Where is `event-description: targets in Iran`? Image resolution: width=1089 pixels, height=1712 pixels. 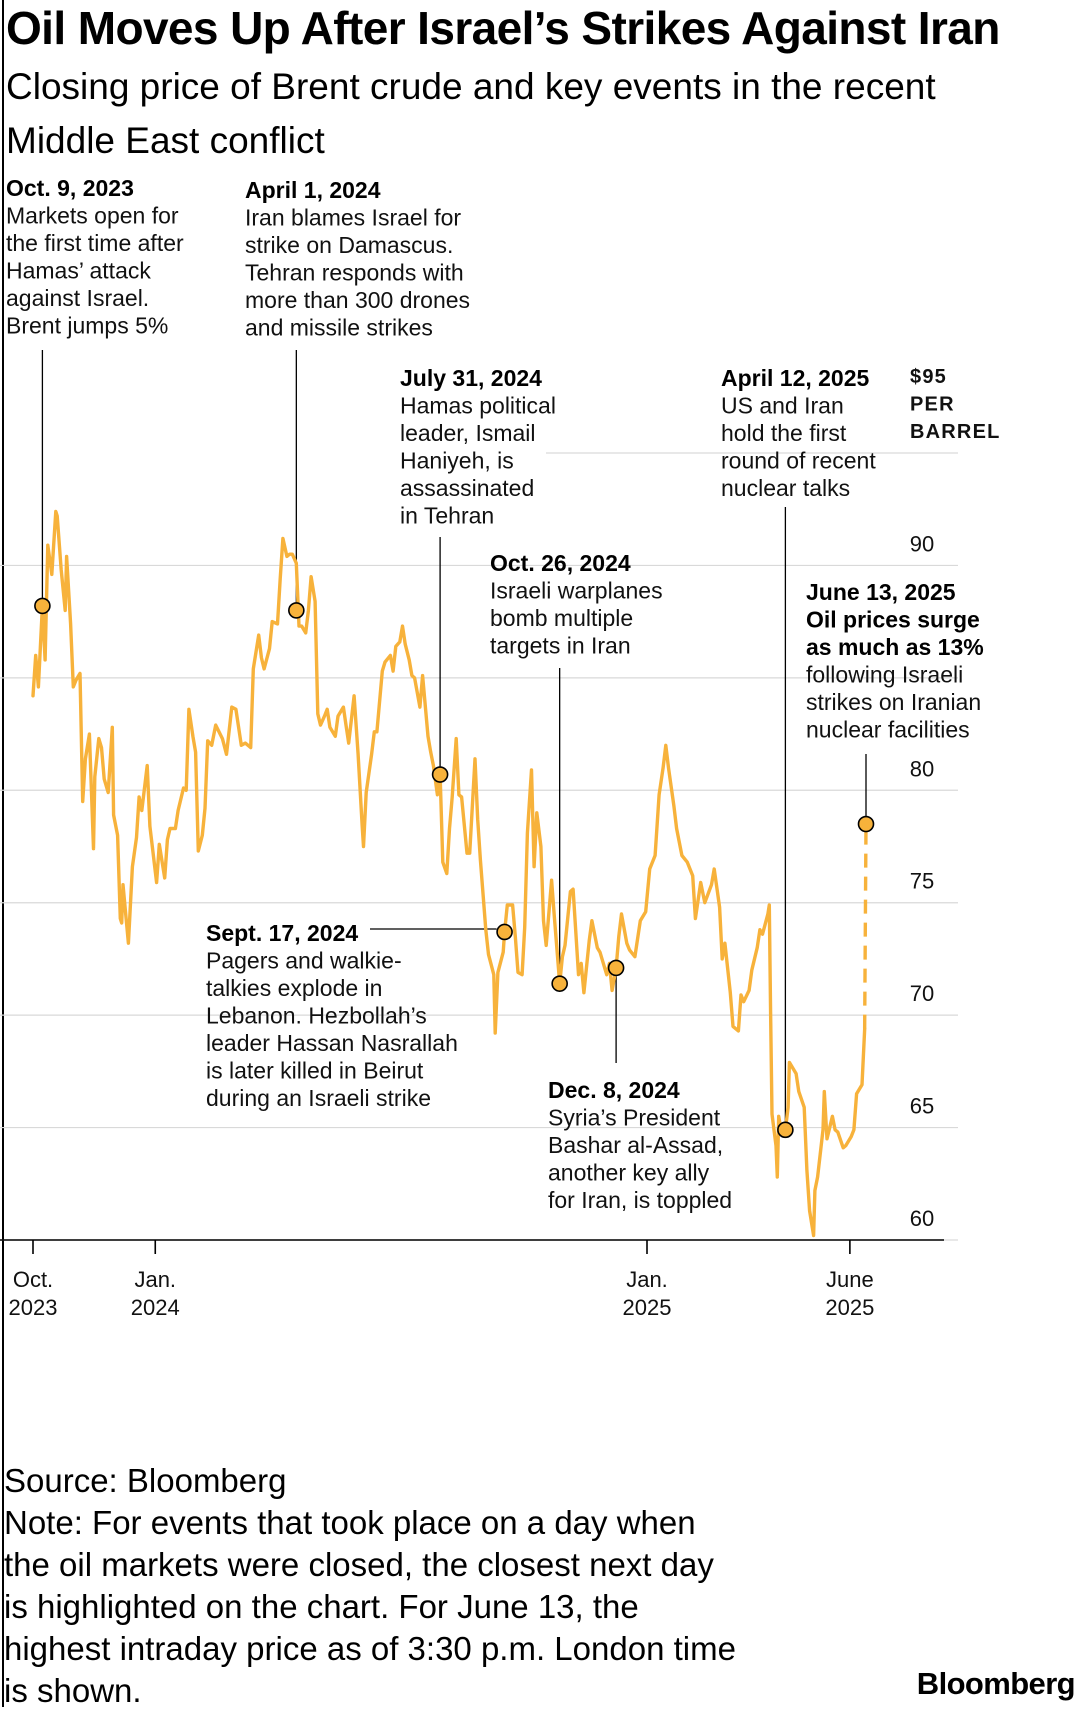 event-description: targets in Iran is located at coordinates (560, 646).